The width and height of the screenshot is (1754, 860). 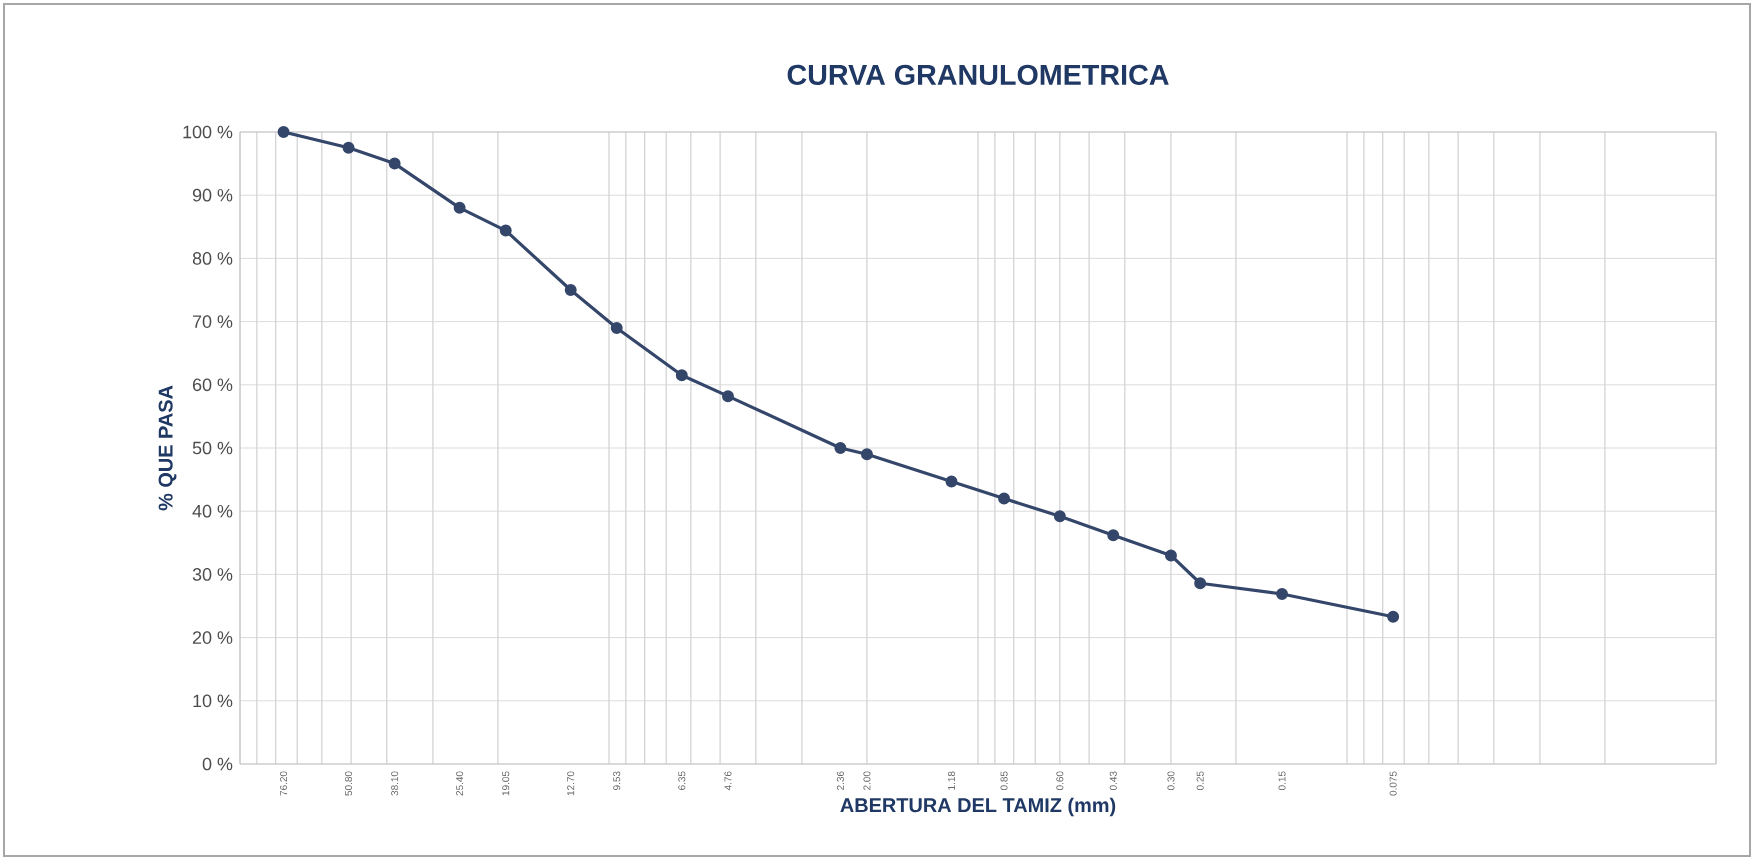 What do you see at coordinates (212, 511) in the screenshot?
I see `y-tick-label: 40 %` at bounding box center [212, 511].